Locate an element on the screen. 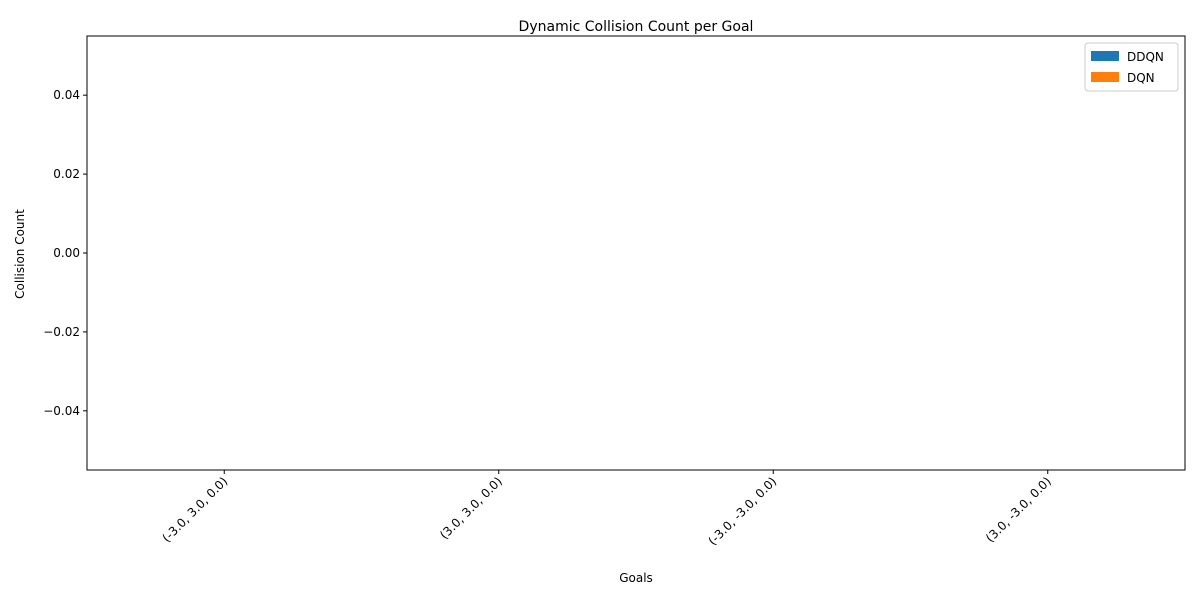 This screenshot has height=604, width=1200. y-axis-label: Collision Count is located at coordinates (20, 254).